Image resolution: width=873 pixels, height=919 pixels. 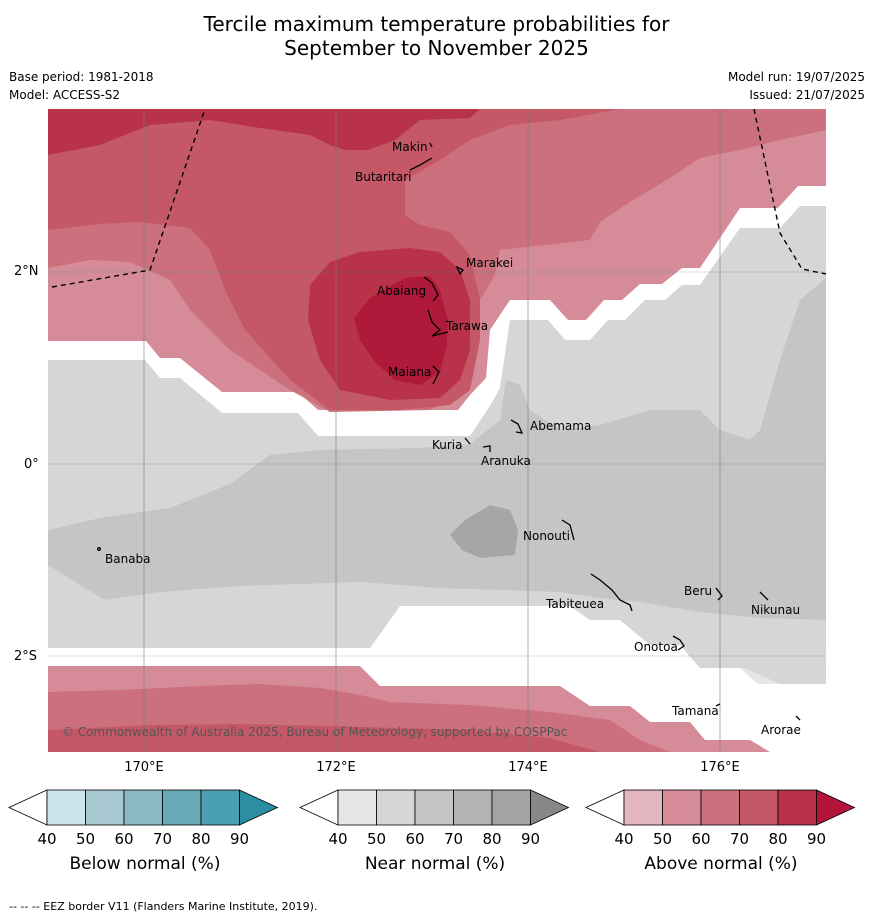 What do you see at coordinates (546, 536) in the screenshot?
I see `label-nonouti: Nonouti` at bounding box center [546, 536].